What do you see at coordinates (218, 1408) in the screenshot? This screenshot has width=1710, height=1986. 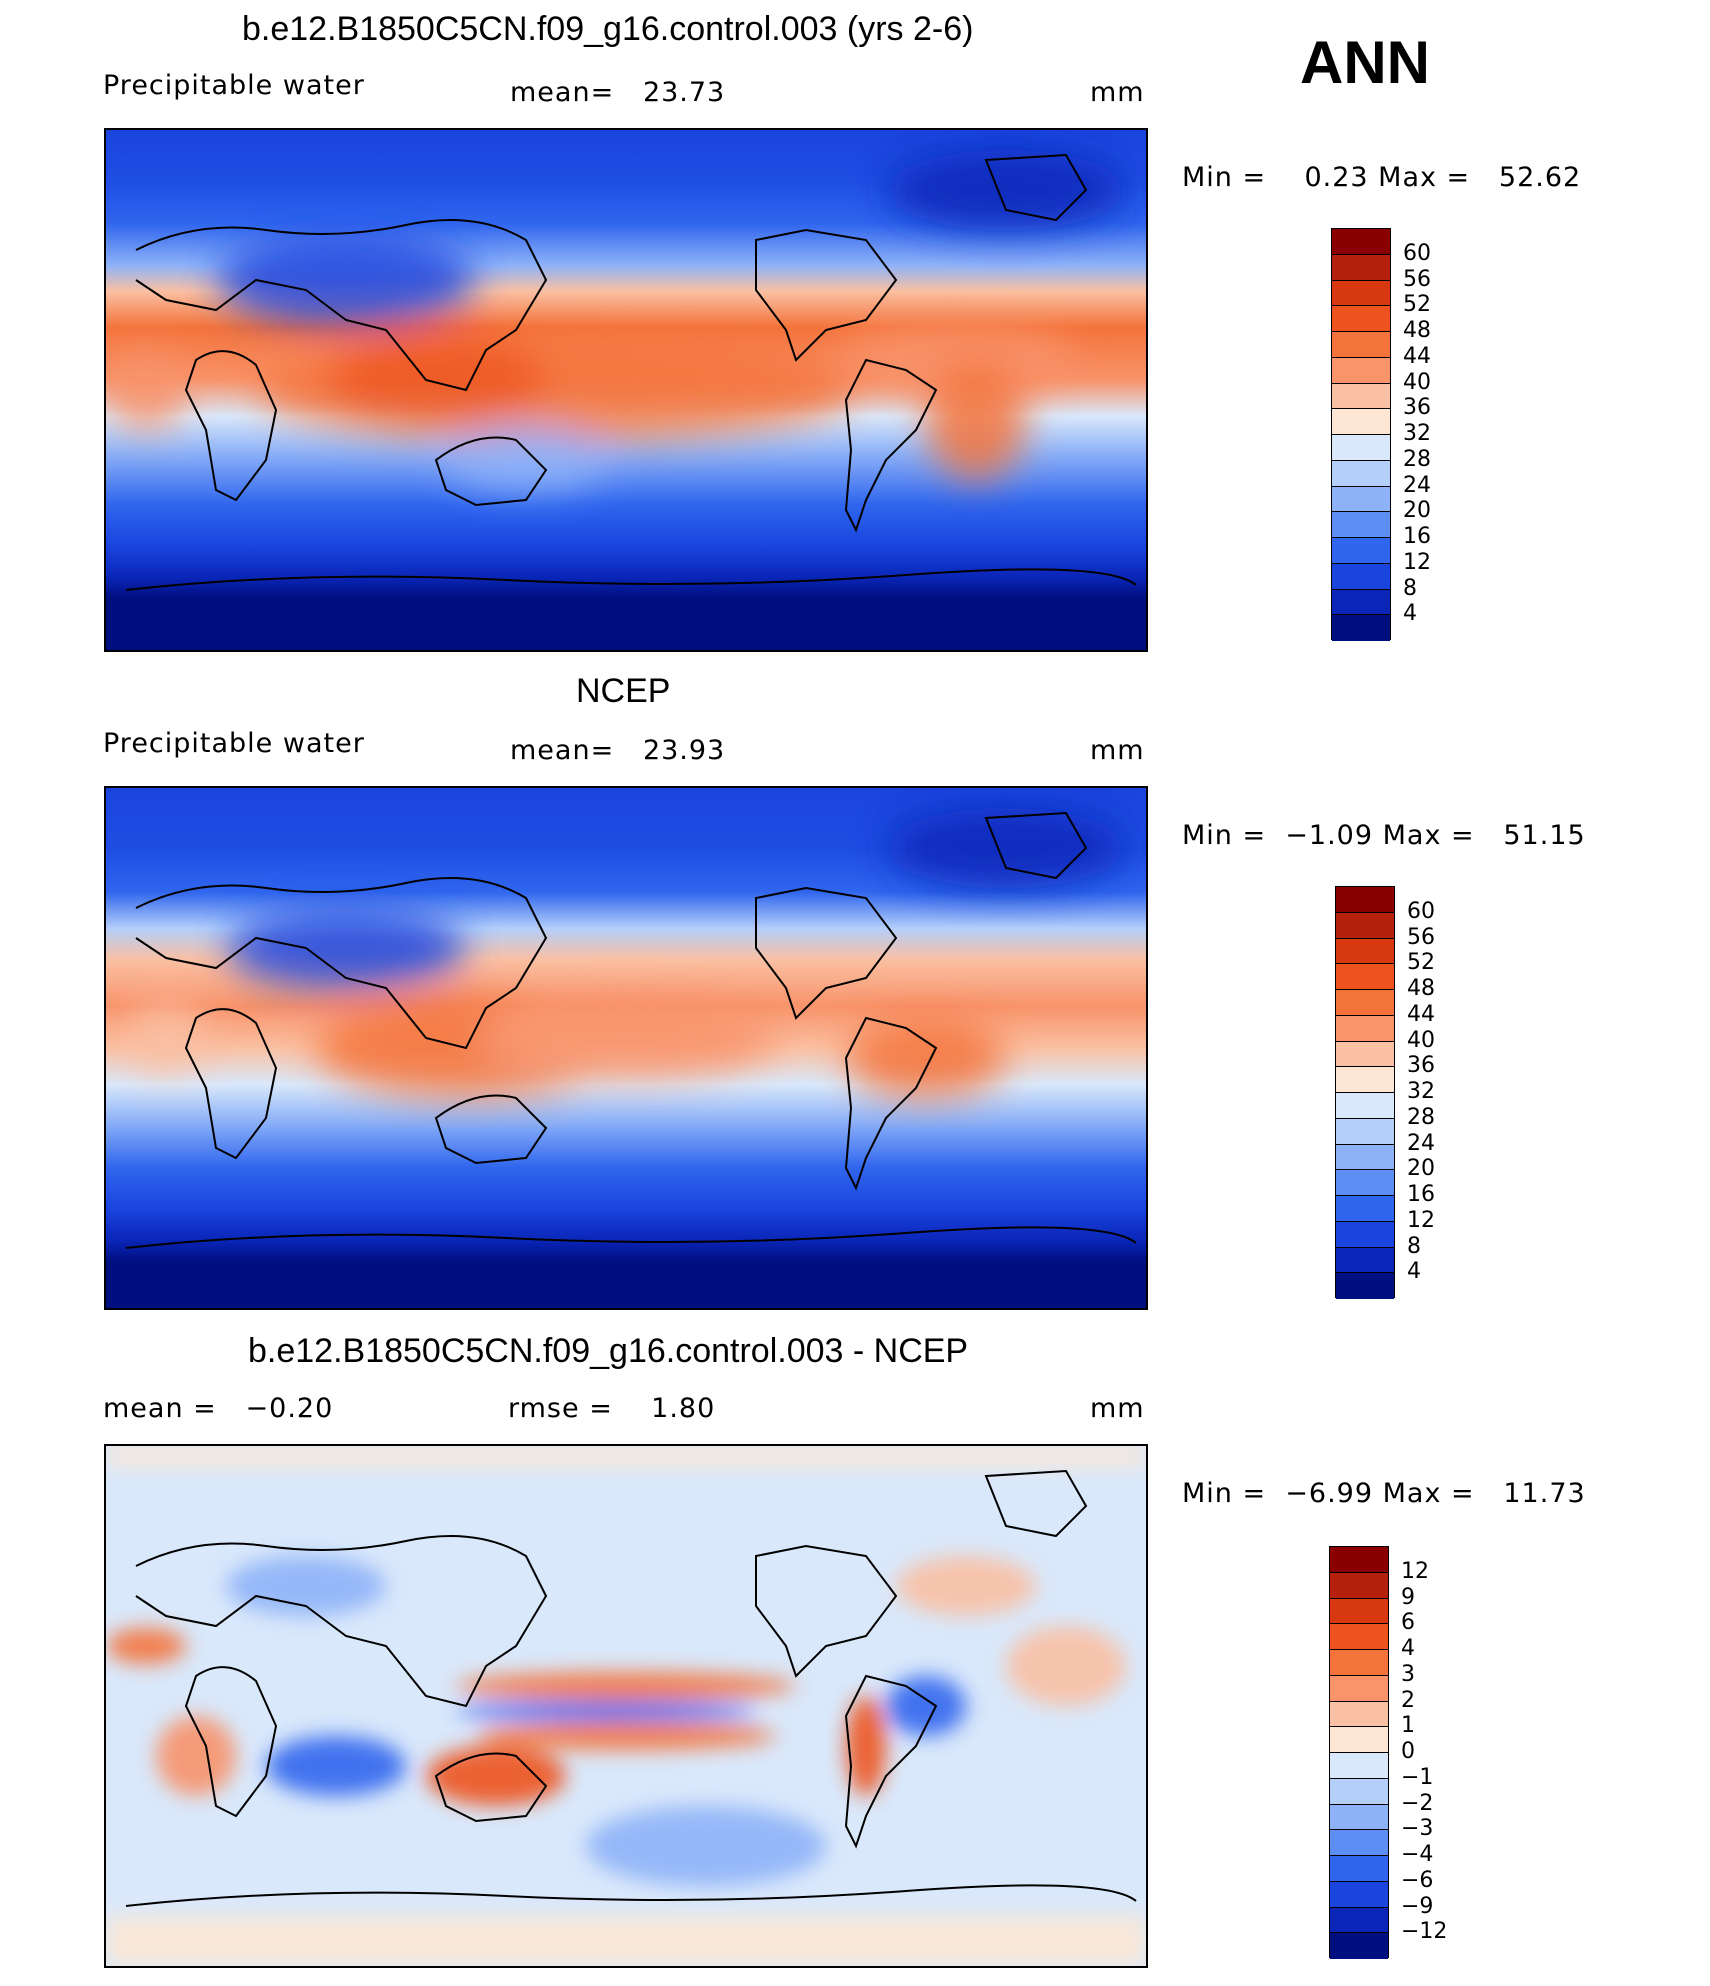 I see `mean-label: mean = −0.20` at bounding box center [218, 1408].